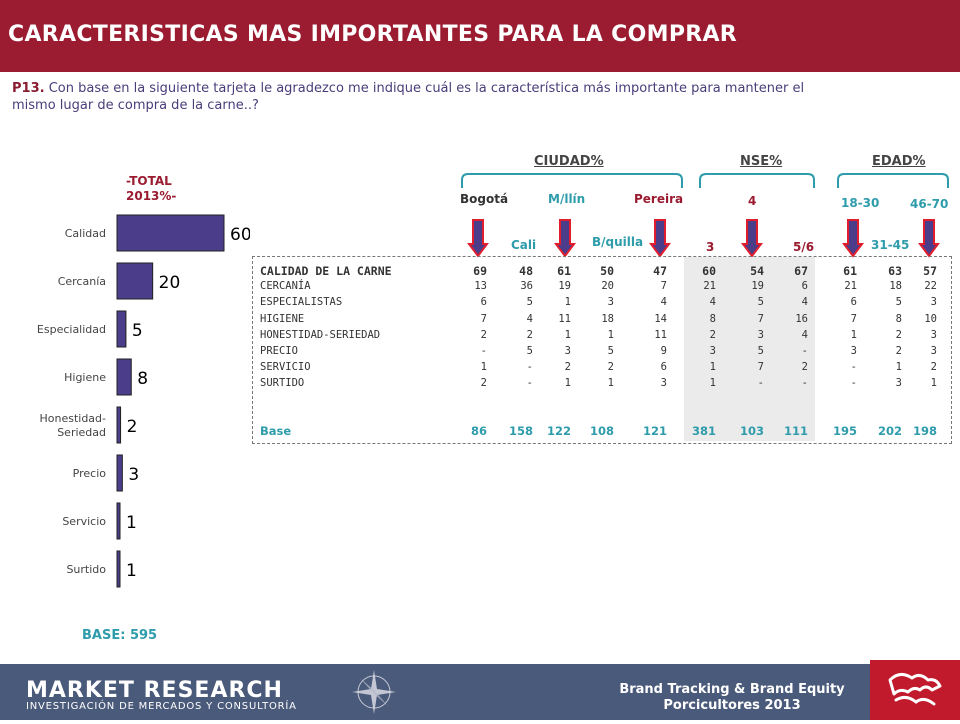 The image size is (960, 724). Describe the element at coordinates (924, 431) in the screenshot. I see `table-base-cell: 198` at that location.